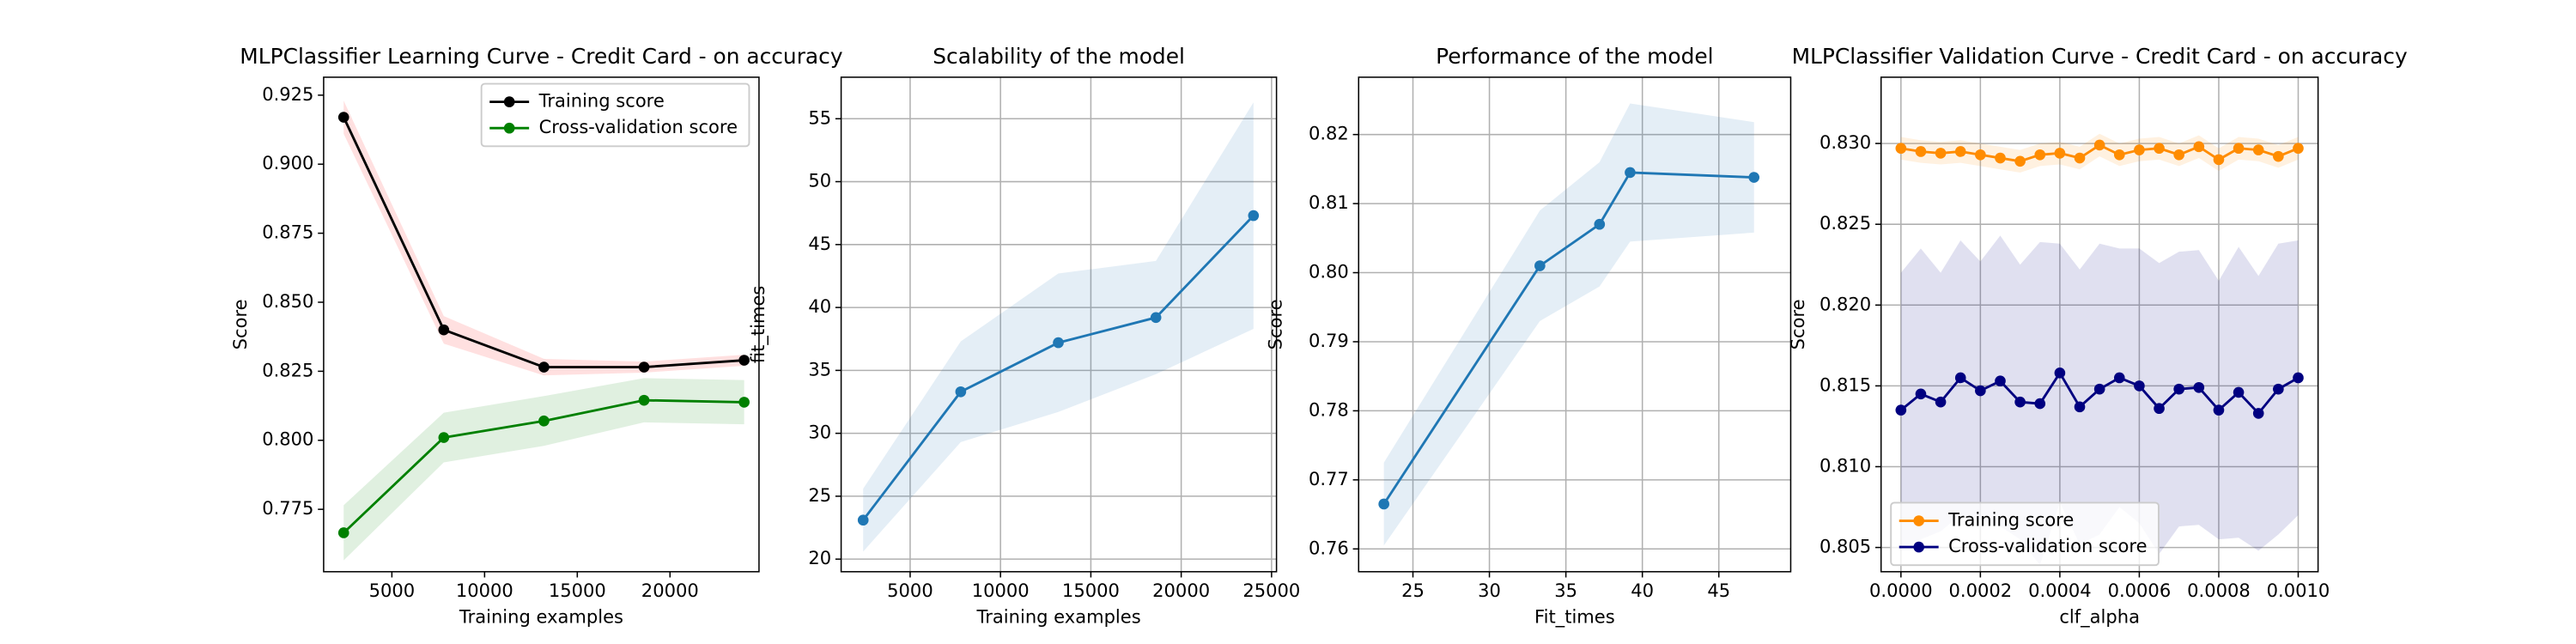 The image size is (2576, 644). Describe the element at coordinates (1329, 409) in the screenshot. I see `y-tick-label: 0.78` at that location.